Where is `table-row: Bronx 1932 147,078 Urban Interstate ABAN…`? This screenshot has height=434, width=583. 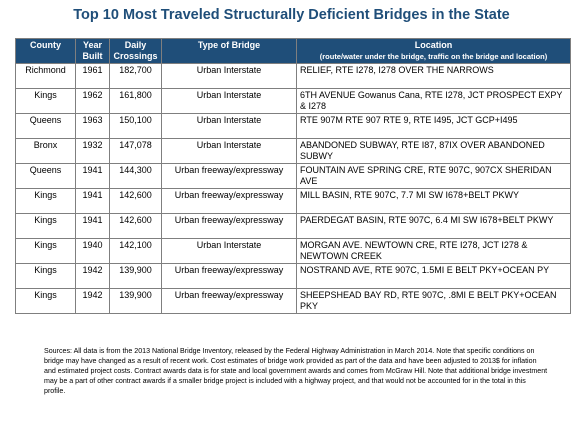 table-row: Bronx 1932 147,078 Urban Interstate ABAN… is located at coordinates (293, 151).